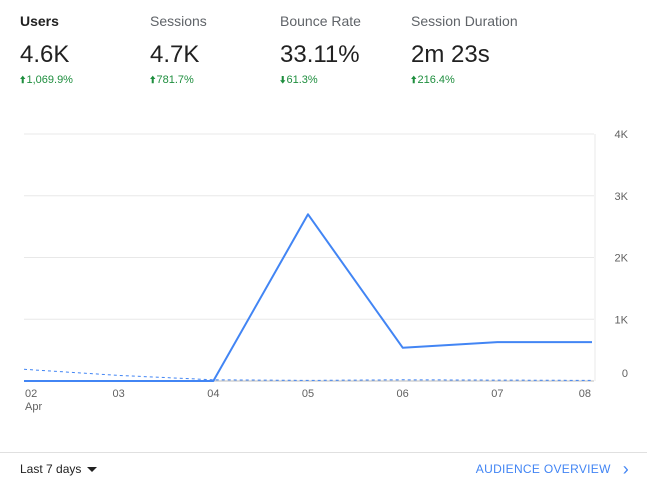  What do you see at coordinates (49, 80) in the screenshot?
I see `metric-change-value: 1,069.9%` at bounding box center [49, 80].